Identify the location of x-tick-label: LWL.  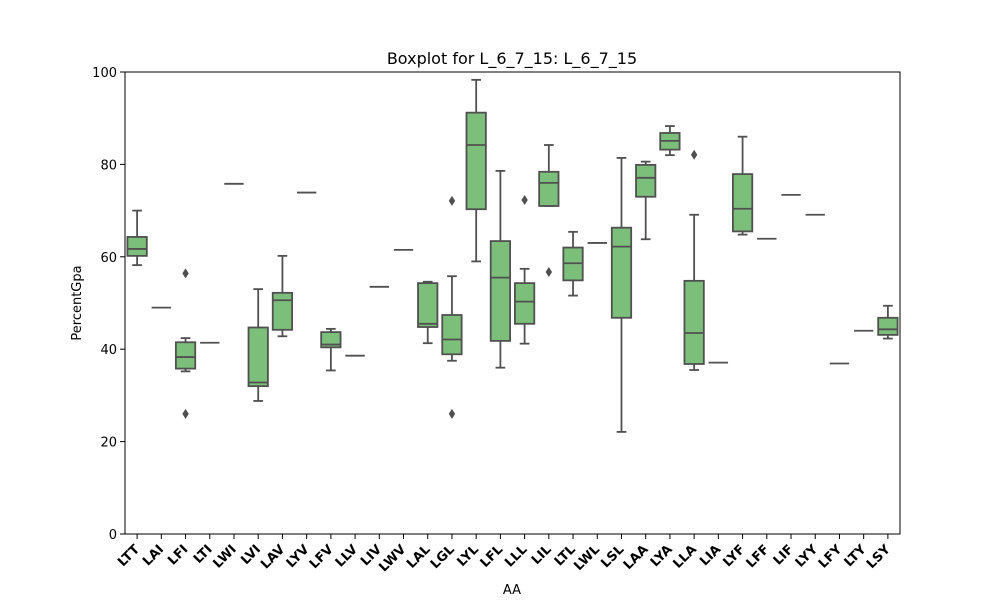
(587, 558).